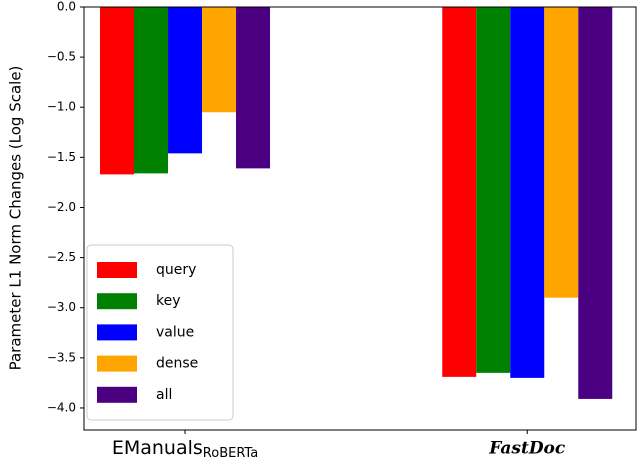  What do you see at coordinates (61, 57) in the screenshot?
I see `y-tick-label: −0.5` at bounding box center [61, 57].